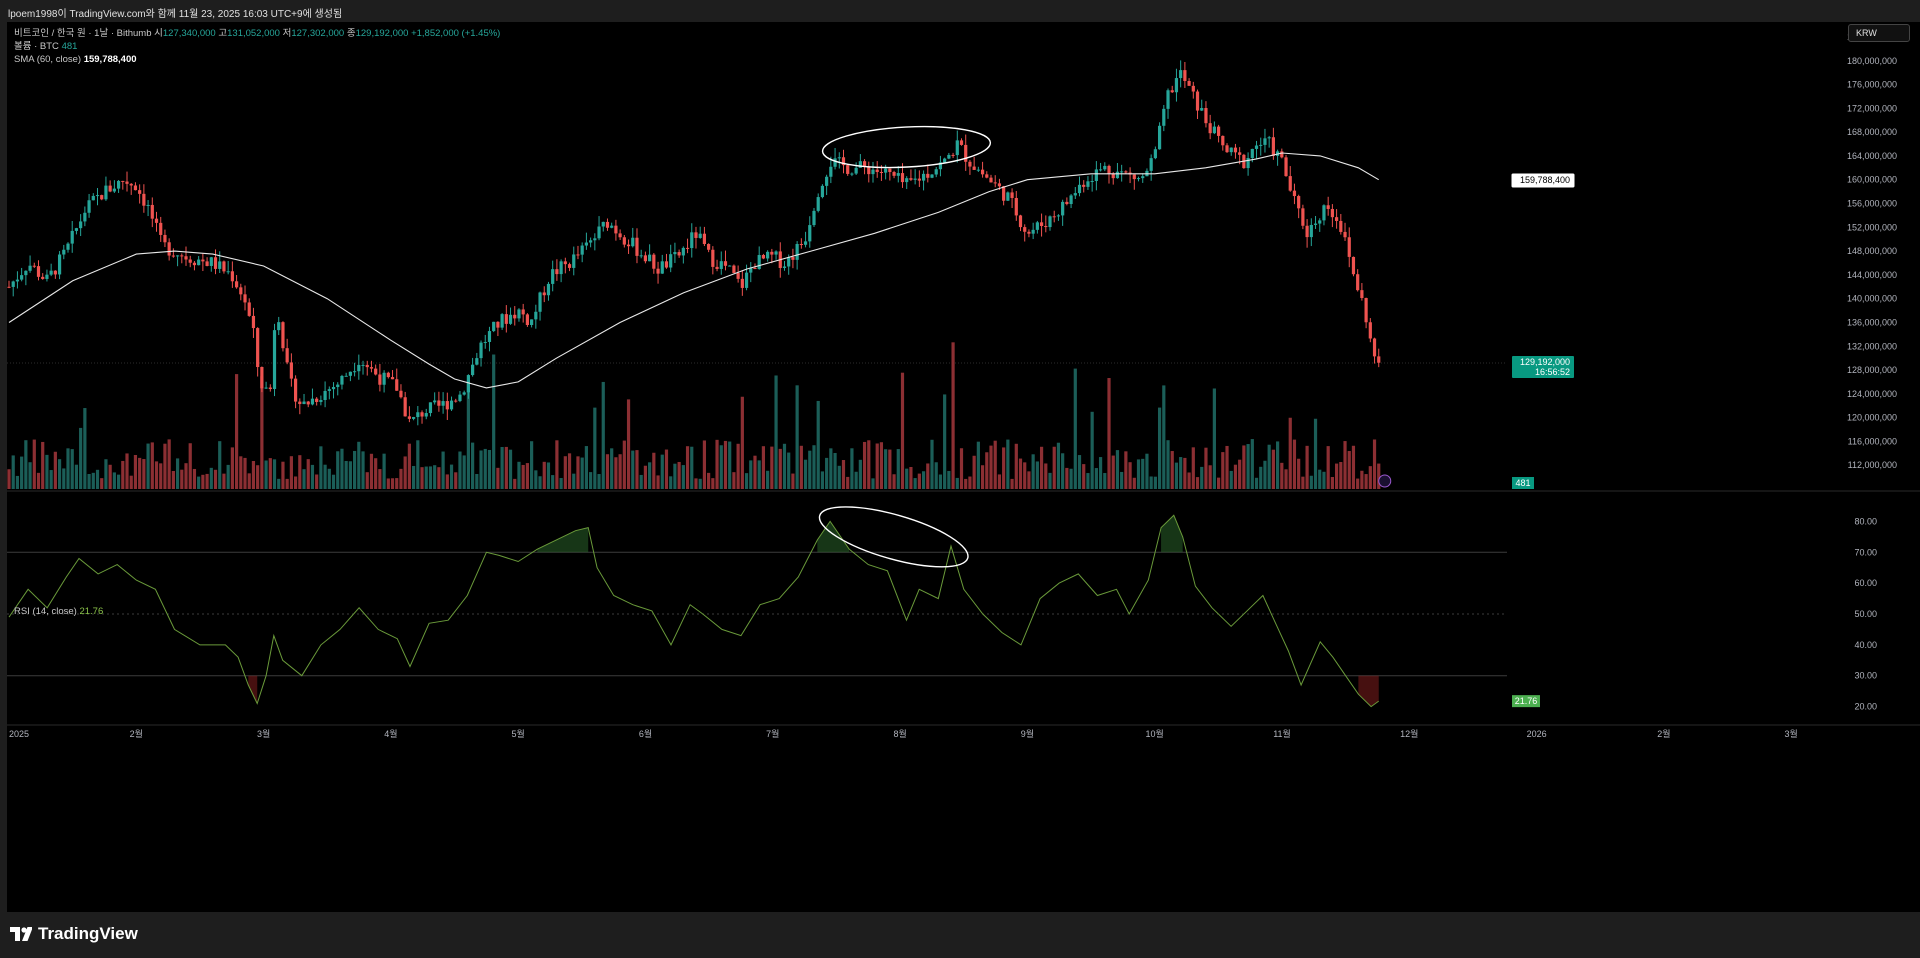 The height and width of the screenshot is (958, 1920). Describe the element at coordinates (257, 59) in the screenshot. I see `sma-legend-row: SMA (60, close) 159,788,400` at that location.